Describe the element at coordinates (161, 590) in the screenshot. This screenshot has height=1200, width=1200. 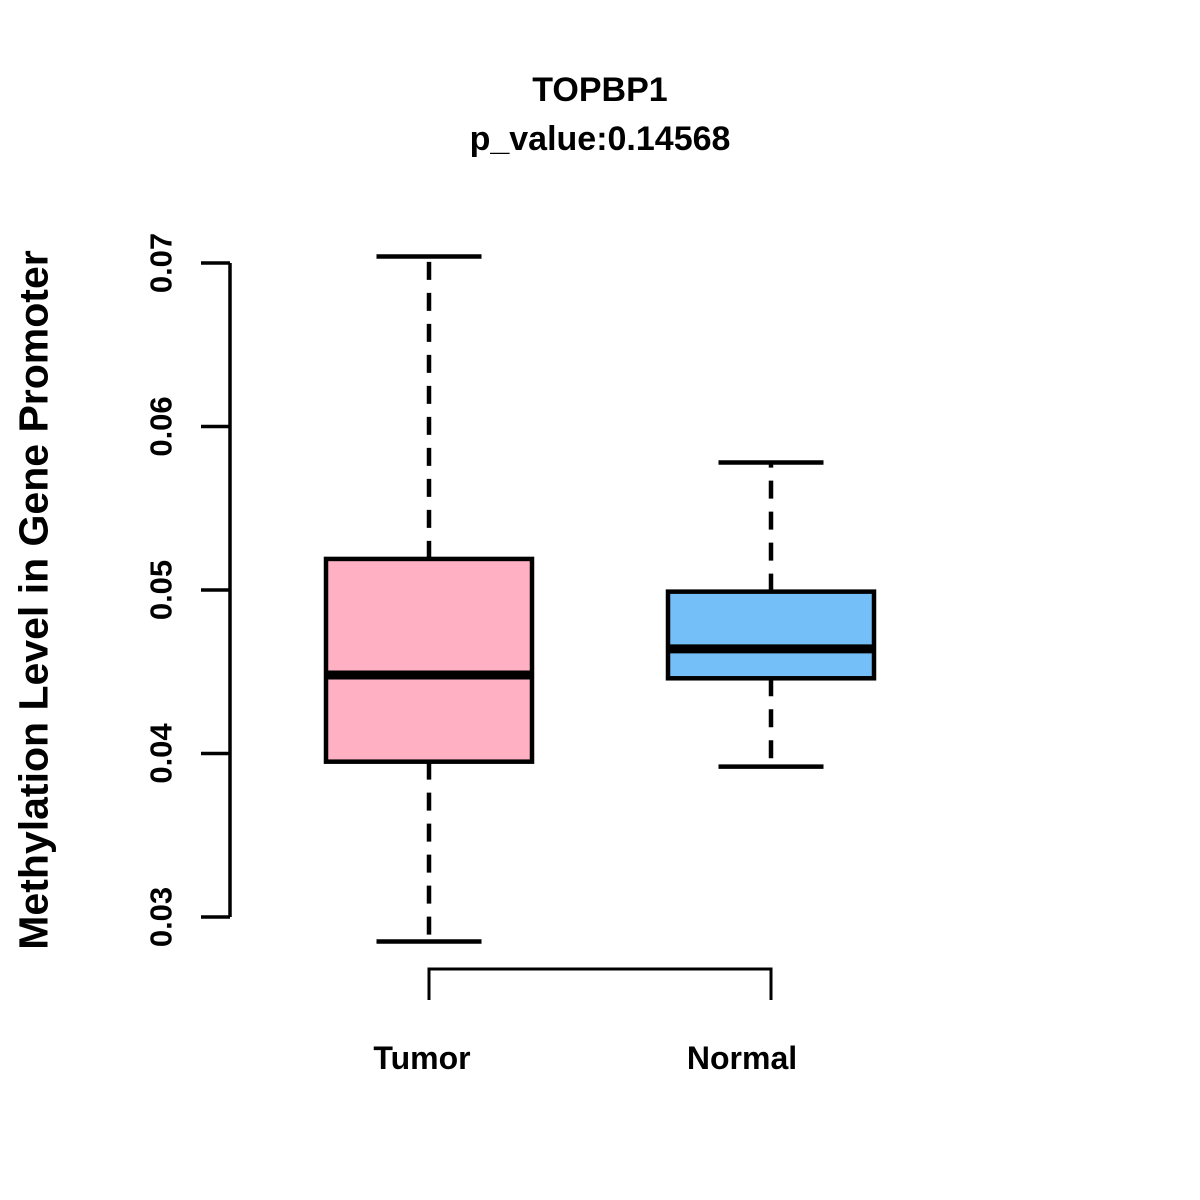
I see `y-tick-label: 0.05` at that location.